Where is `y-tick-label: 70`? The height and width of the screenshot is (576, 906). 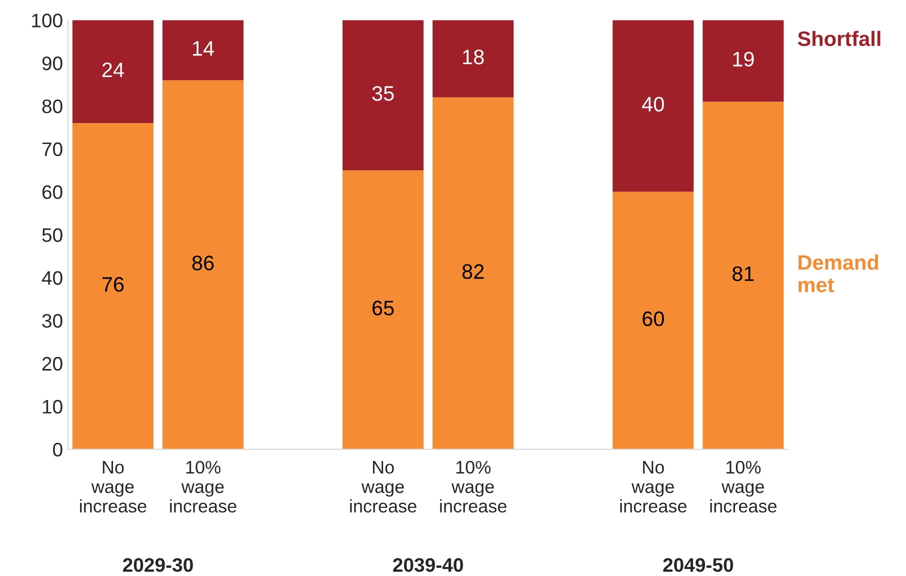 y-tick-label: 70 is located at coordinates (52, 149).